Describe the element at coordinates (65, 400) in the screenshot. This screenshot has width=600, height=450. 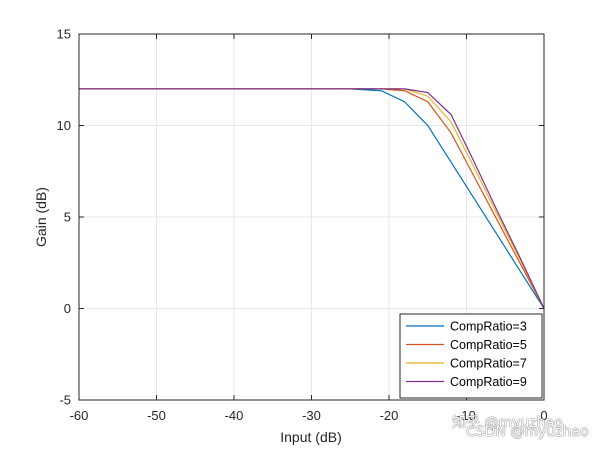
I see `y-tick-label: -5` at that location.